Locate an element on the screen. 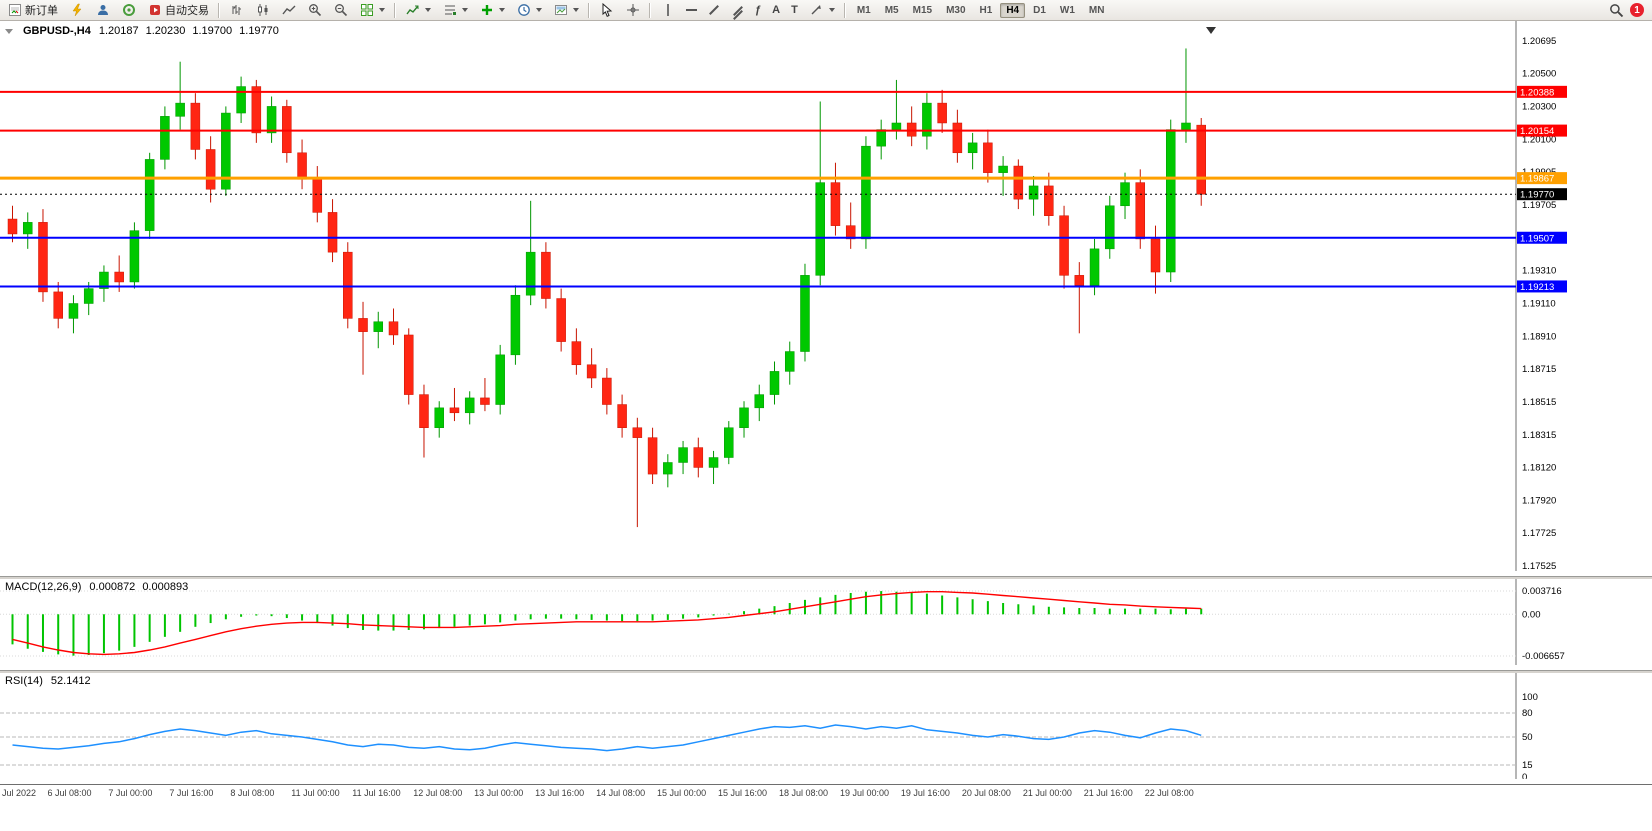  new-order-button: 新订单 is located at coordinates (32, 10).